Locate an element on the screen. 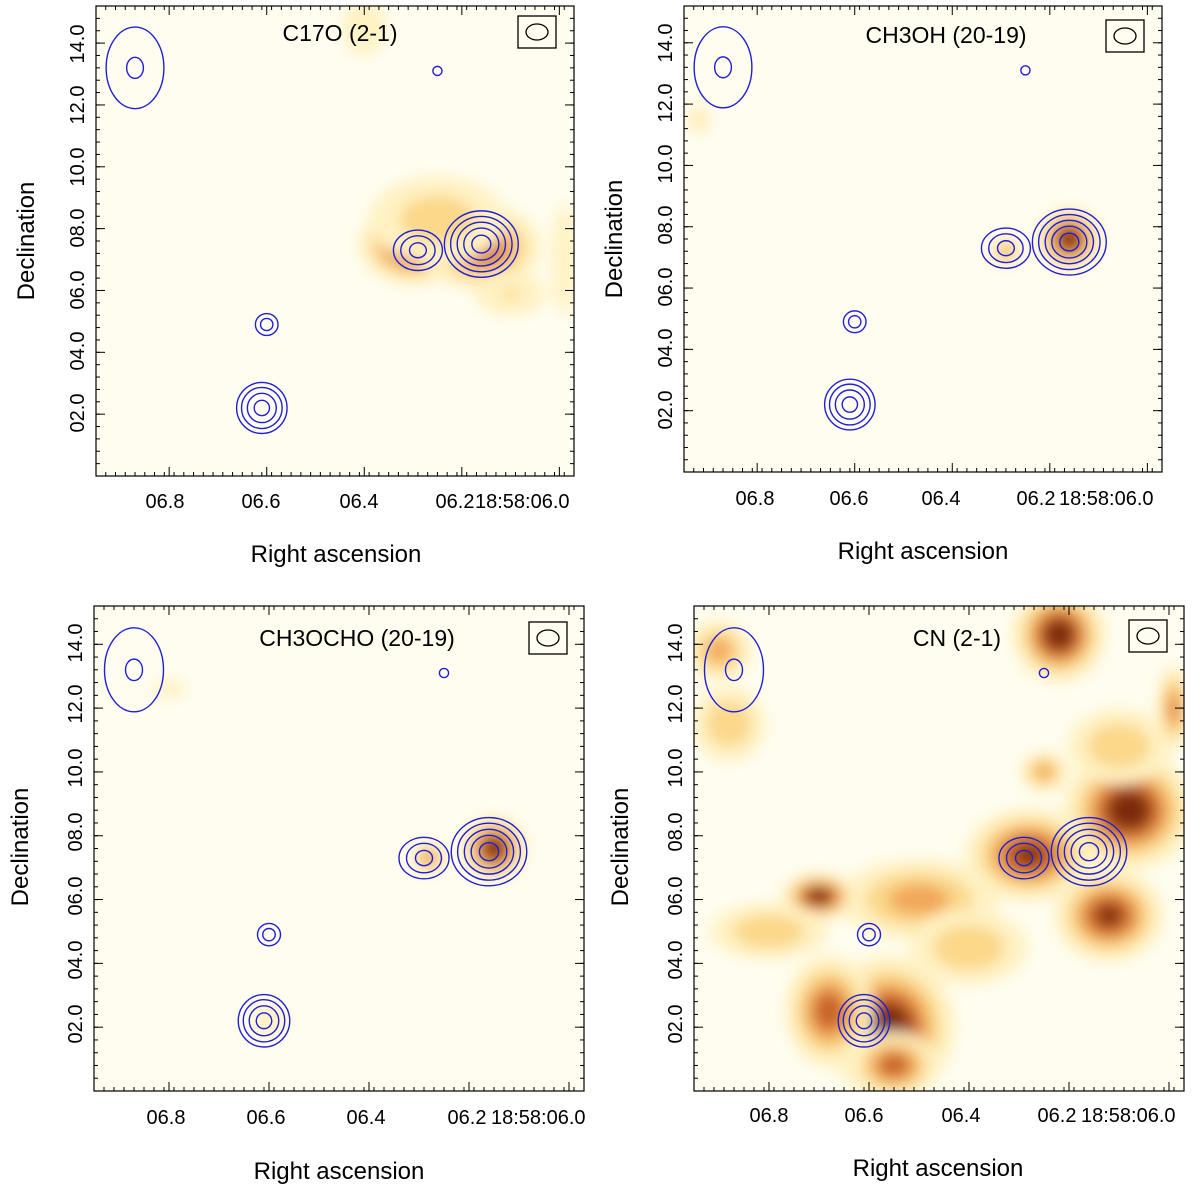  y-tick-label: 04.0 is located at coordinates (666, 348).